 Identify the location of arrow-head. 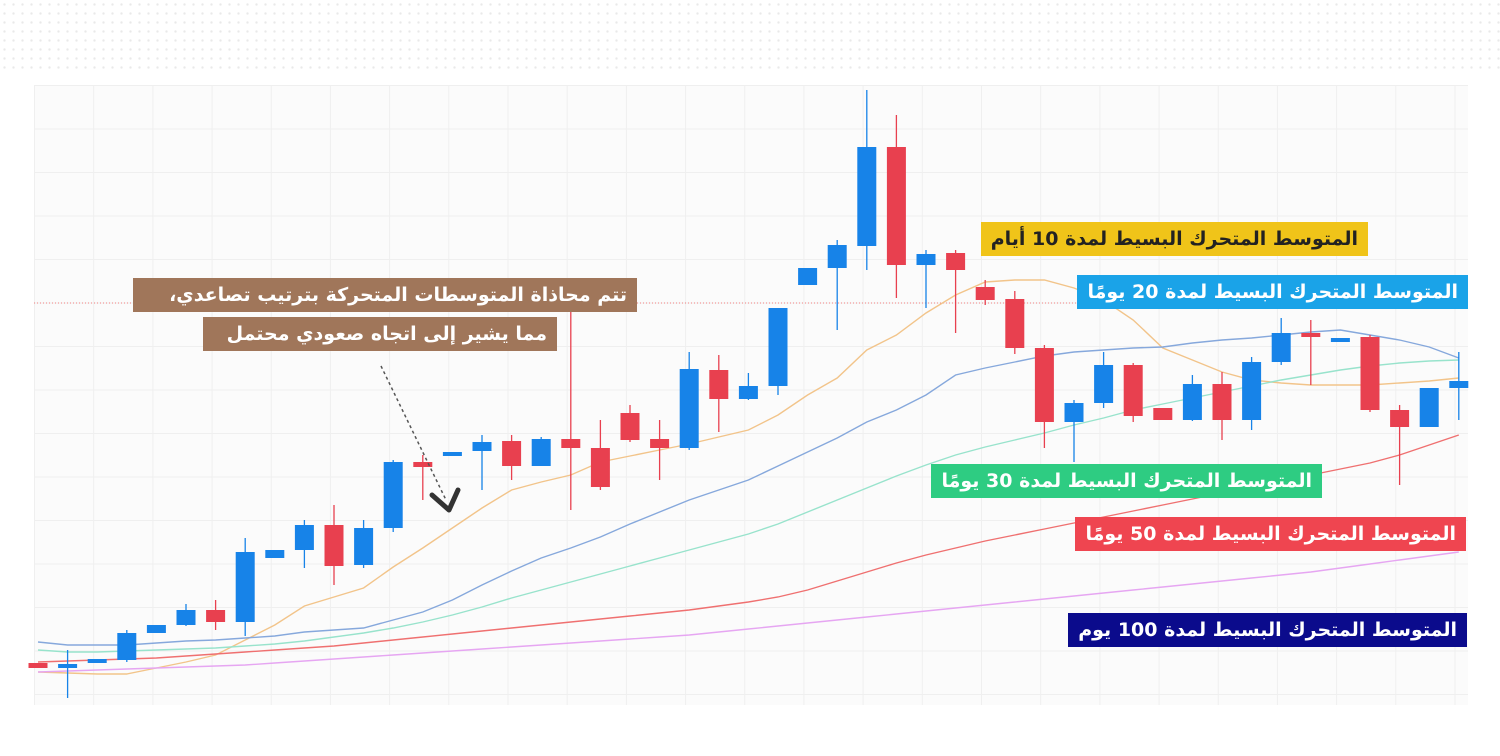
(445, 500).